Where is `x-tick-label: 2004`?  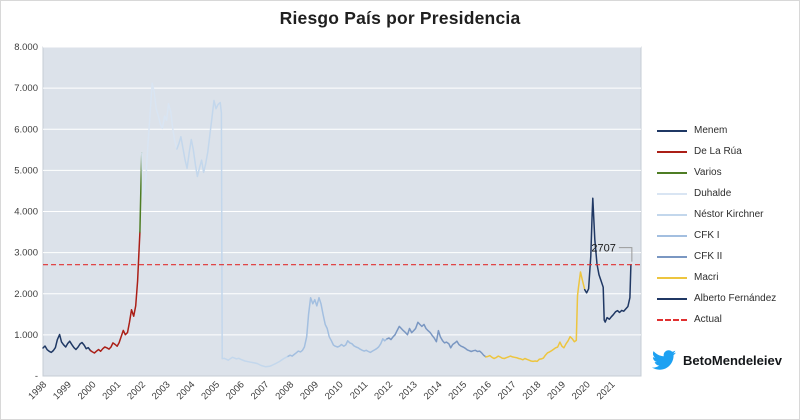 x-tick-label: 2004 is located at coordinates (186, 390).